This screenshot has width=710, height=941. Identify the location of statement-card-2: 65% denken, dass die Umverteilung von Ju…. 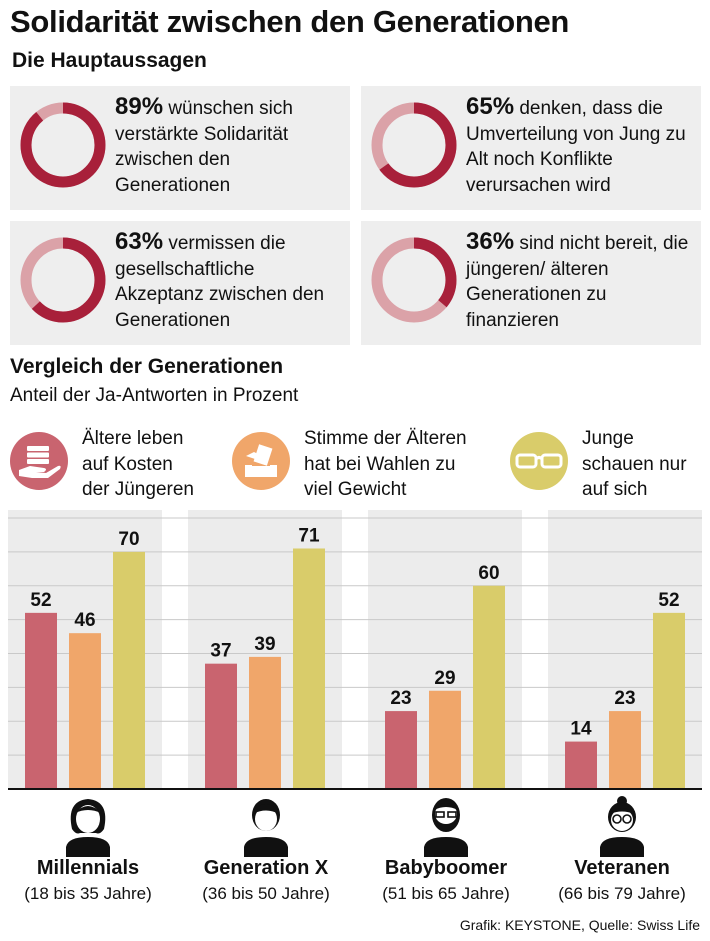
(531, 148).